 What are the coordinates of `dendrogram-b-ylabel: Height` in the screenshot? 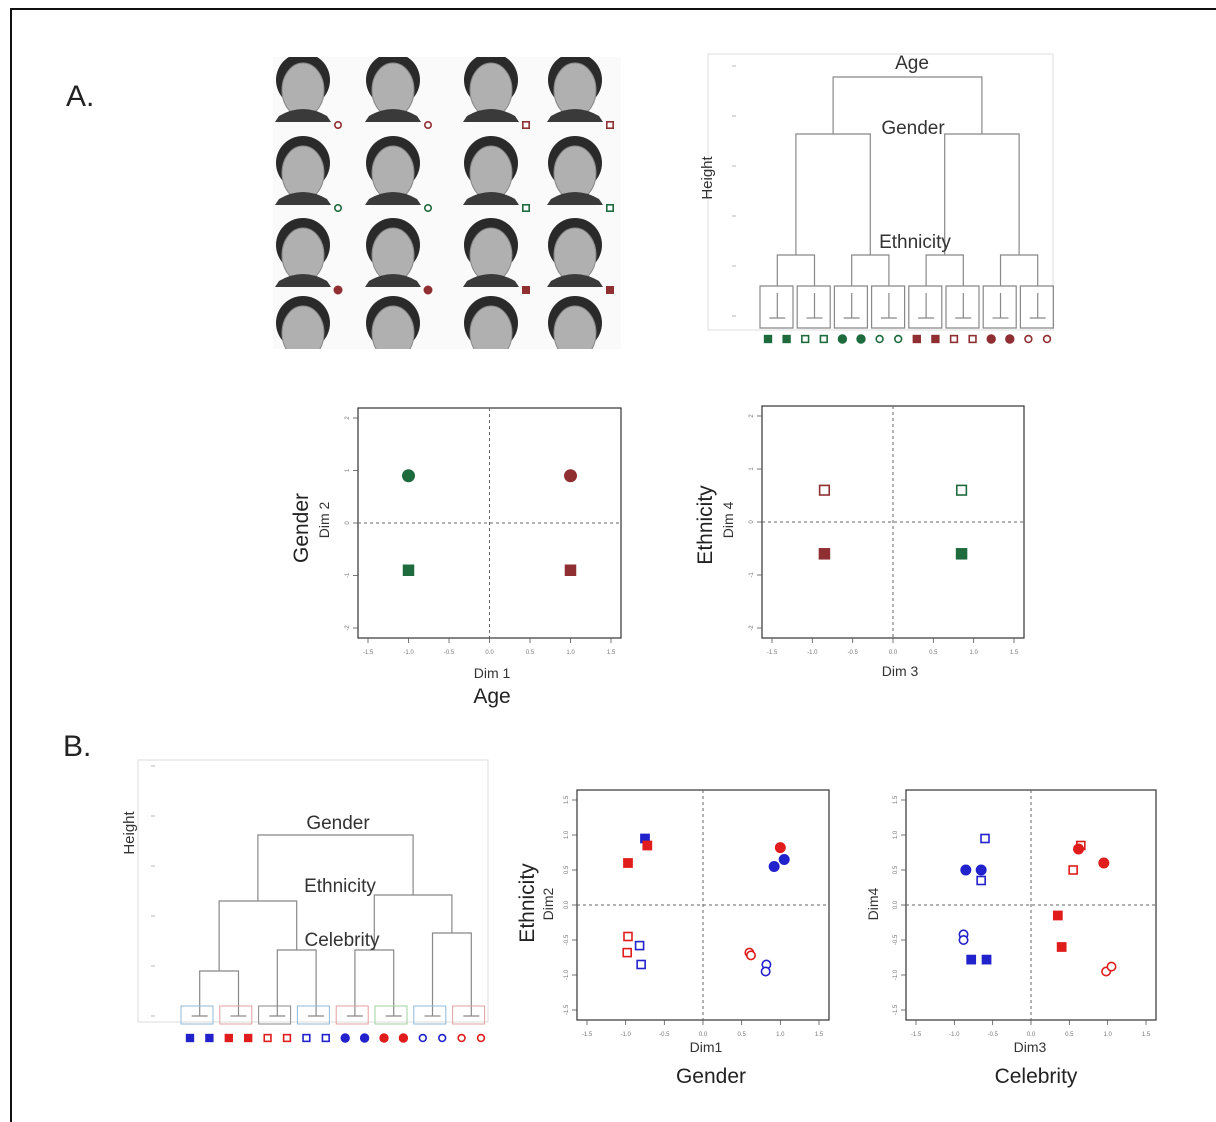 It's located at (129, 832).